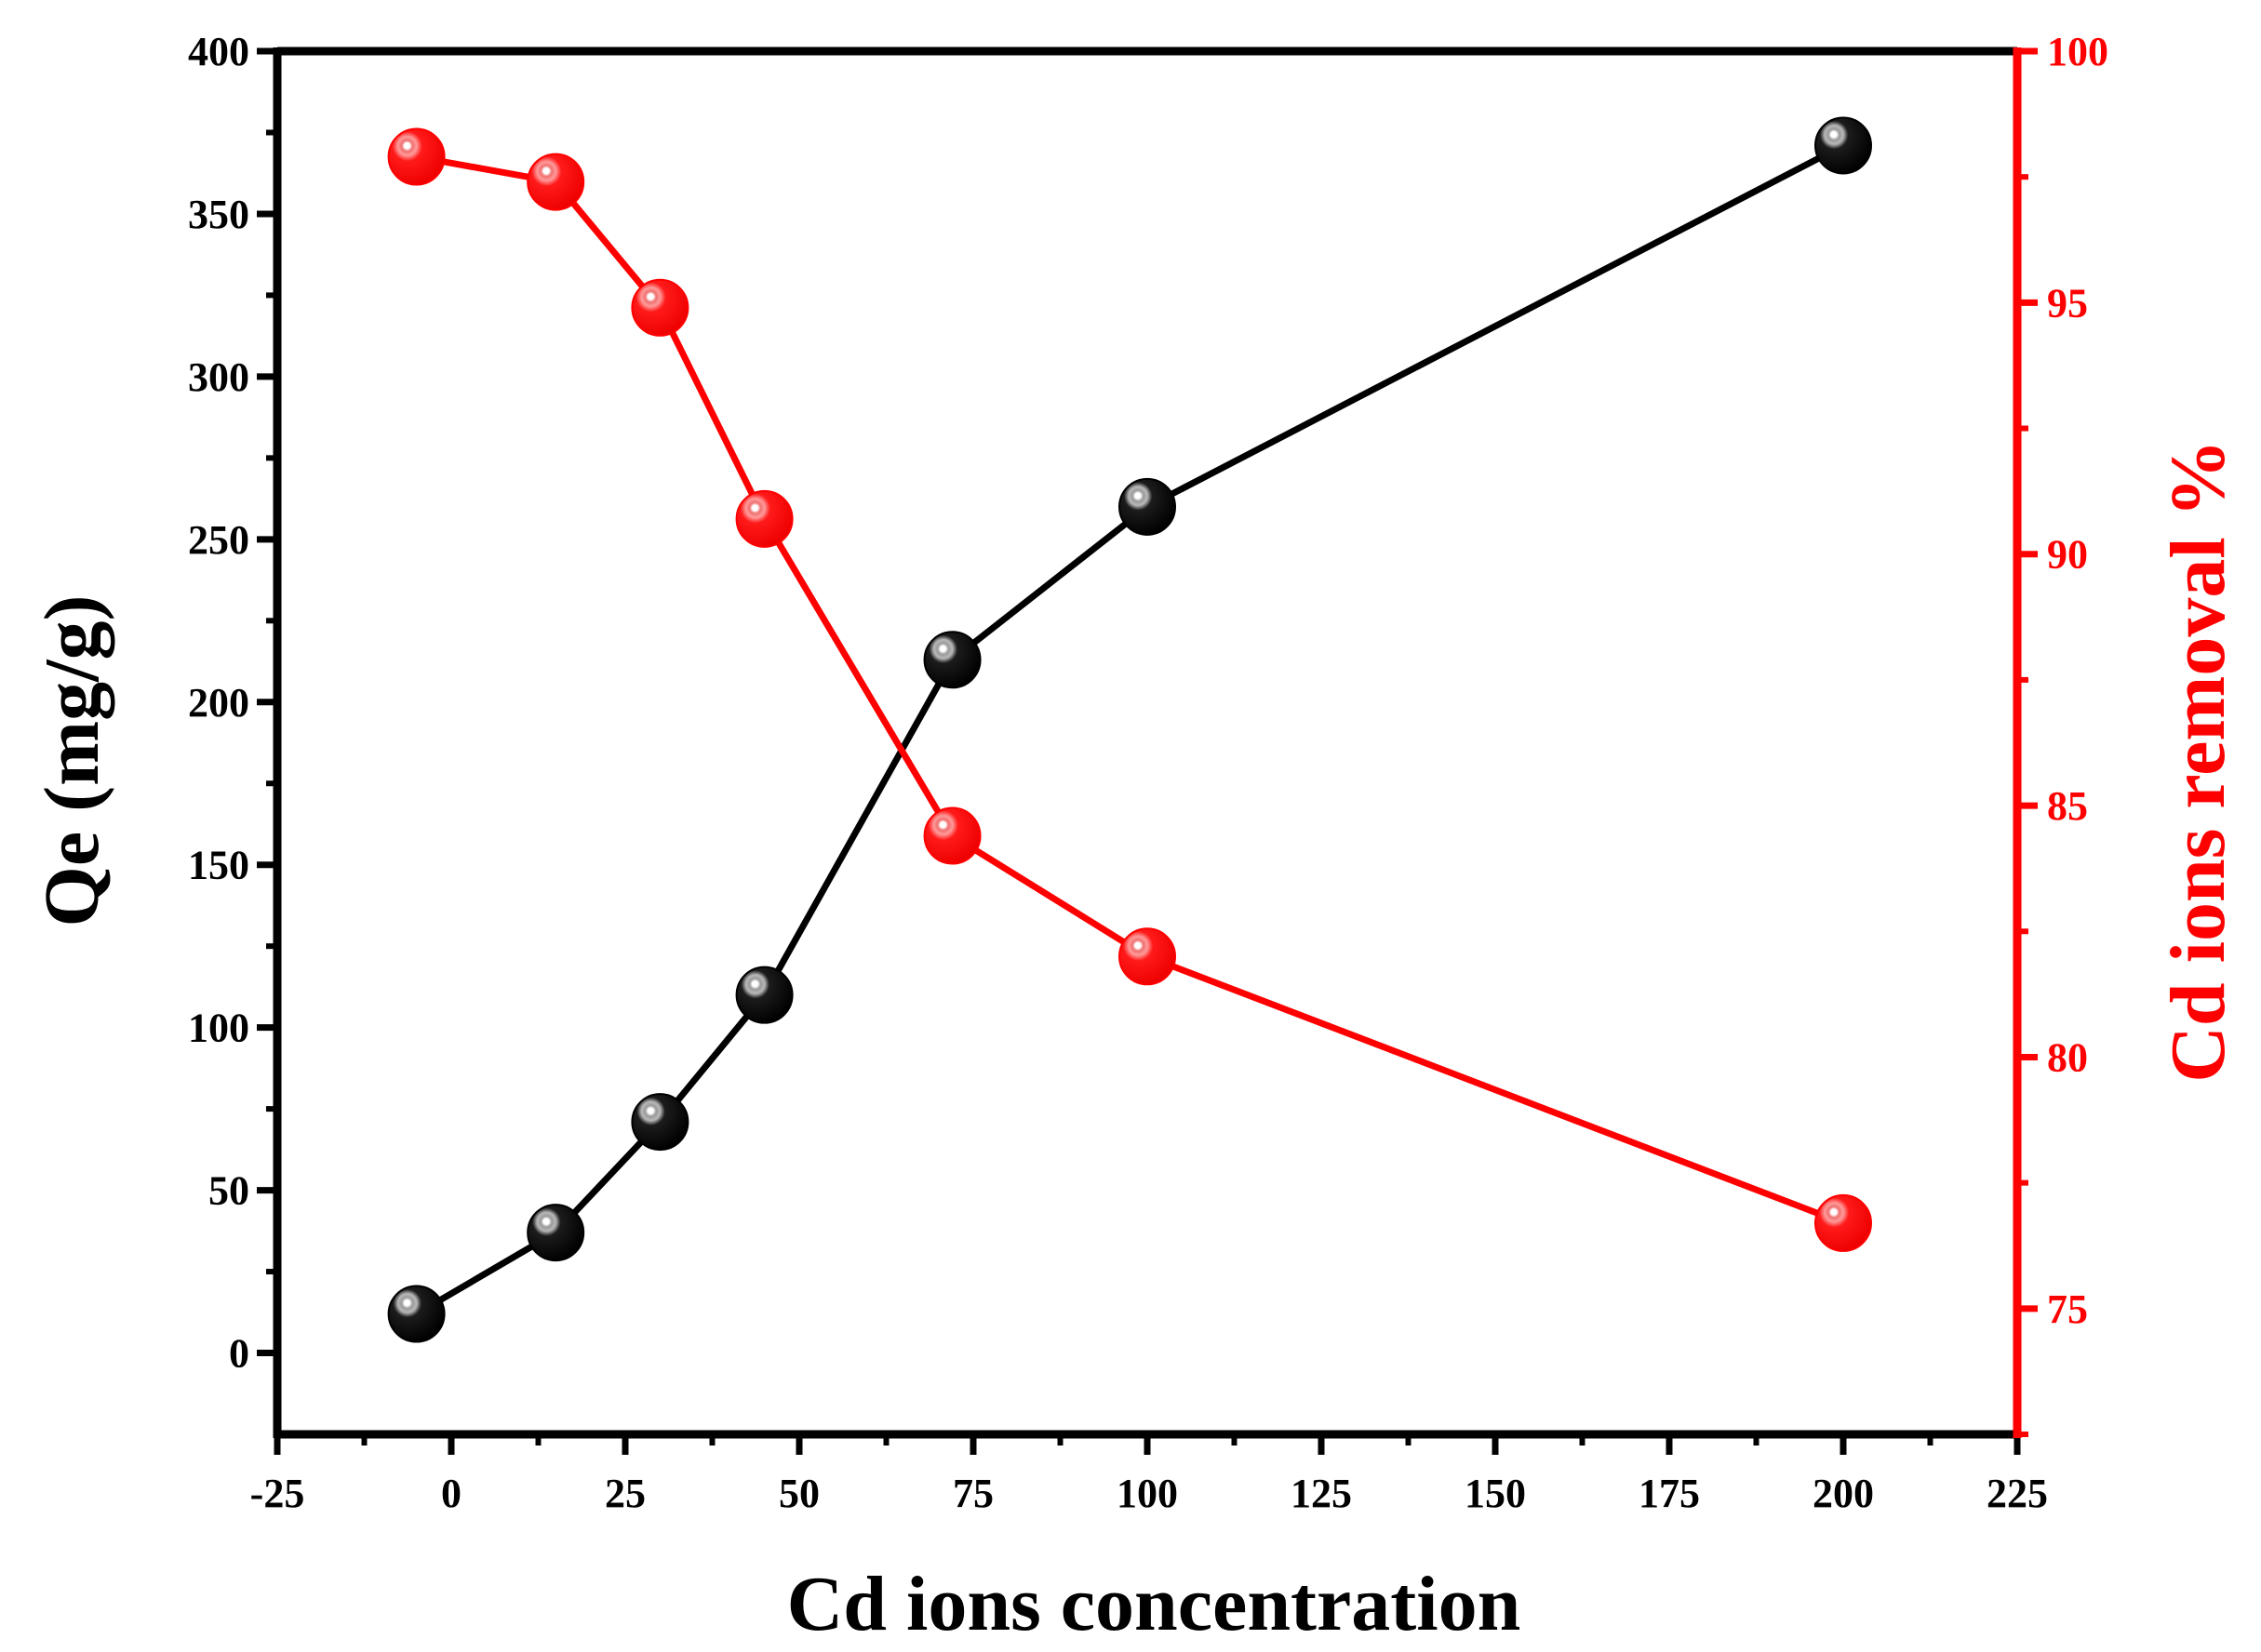  What do you see at coordinates (219, 214) in the screenshot?
I see `y-tick-label: 350` at bounding box center [219, 214].